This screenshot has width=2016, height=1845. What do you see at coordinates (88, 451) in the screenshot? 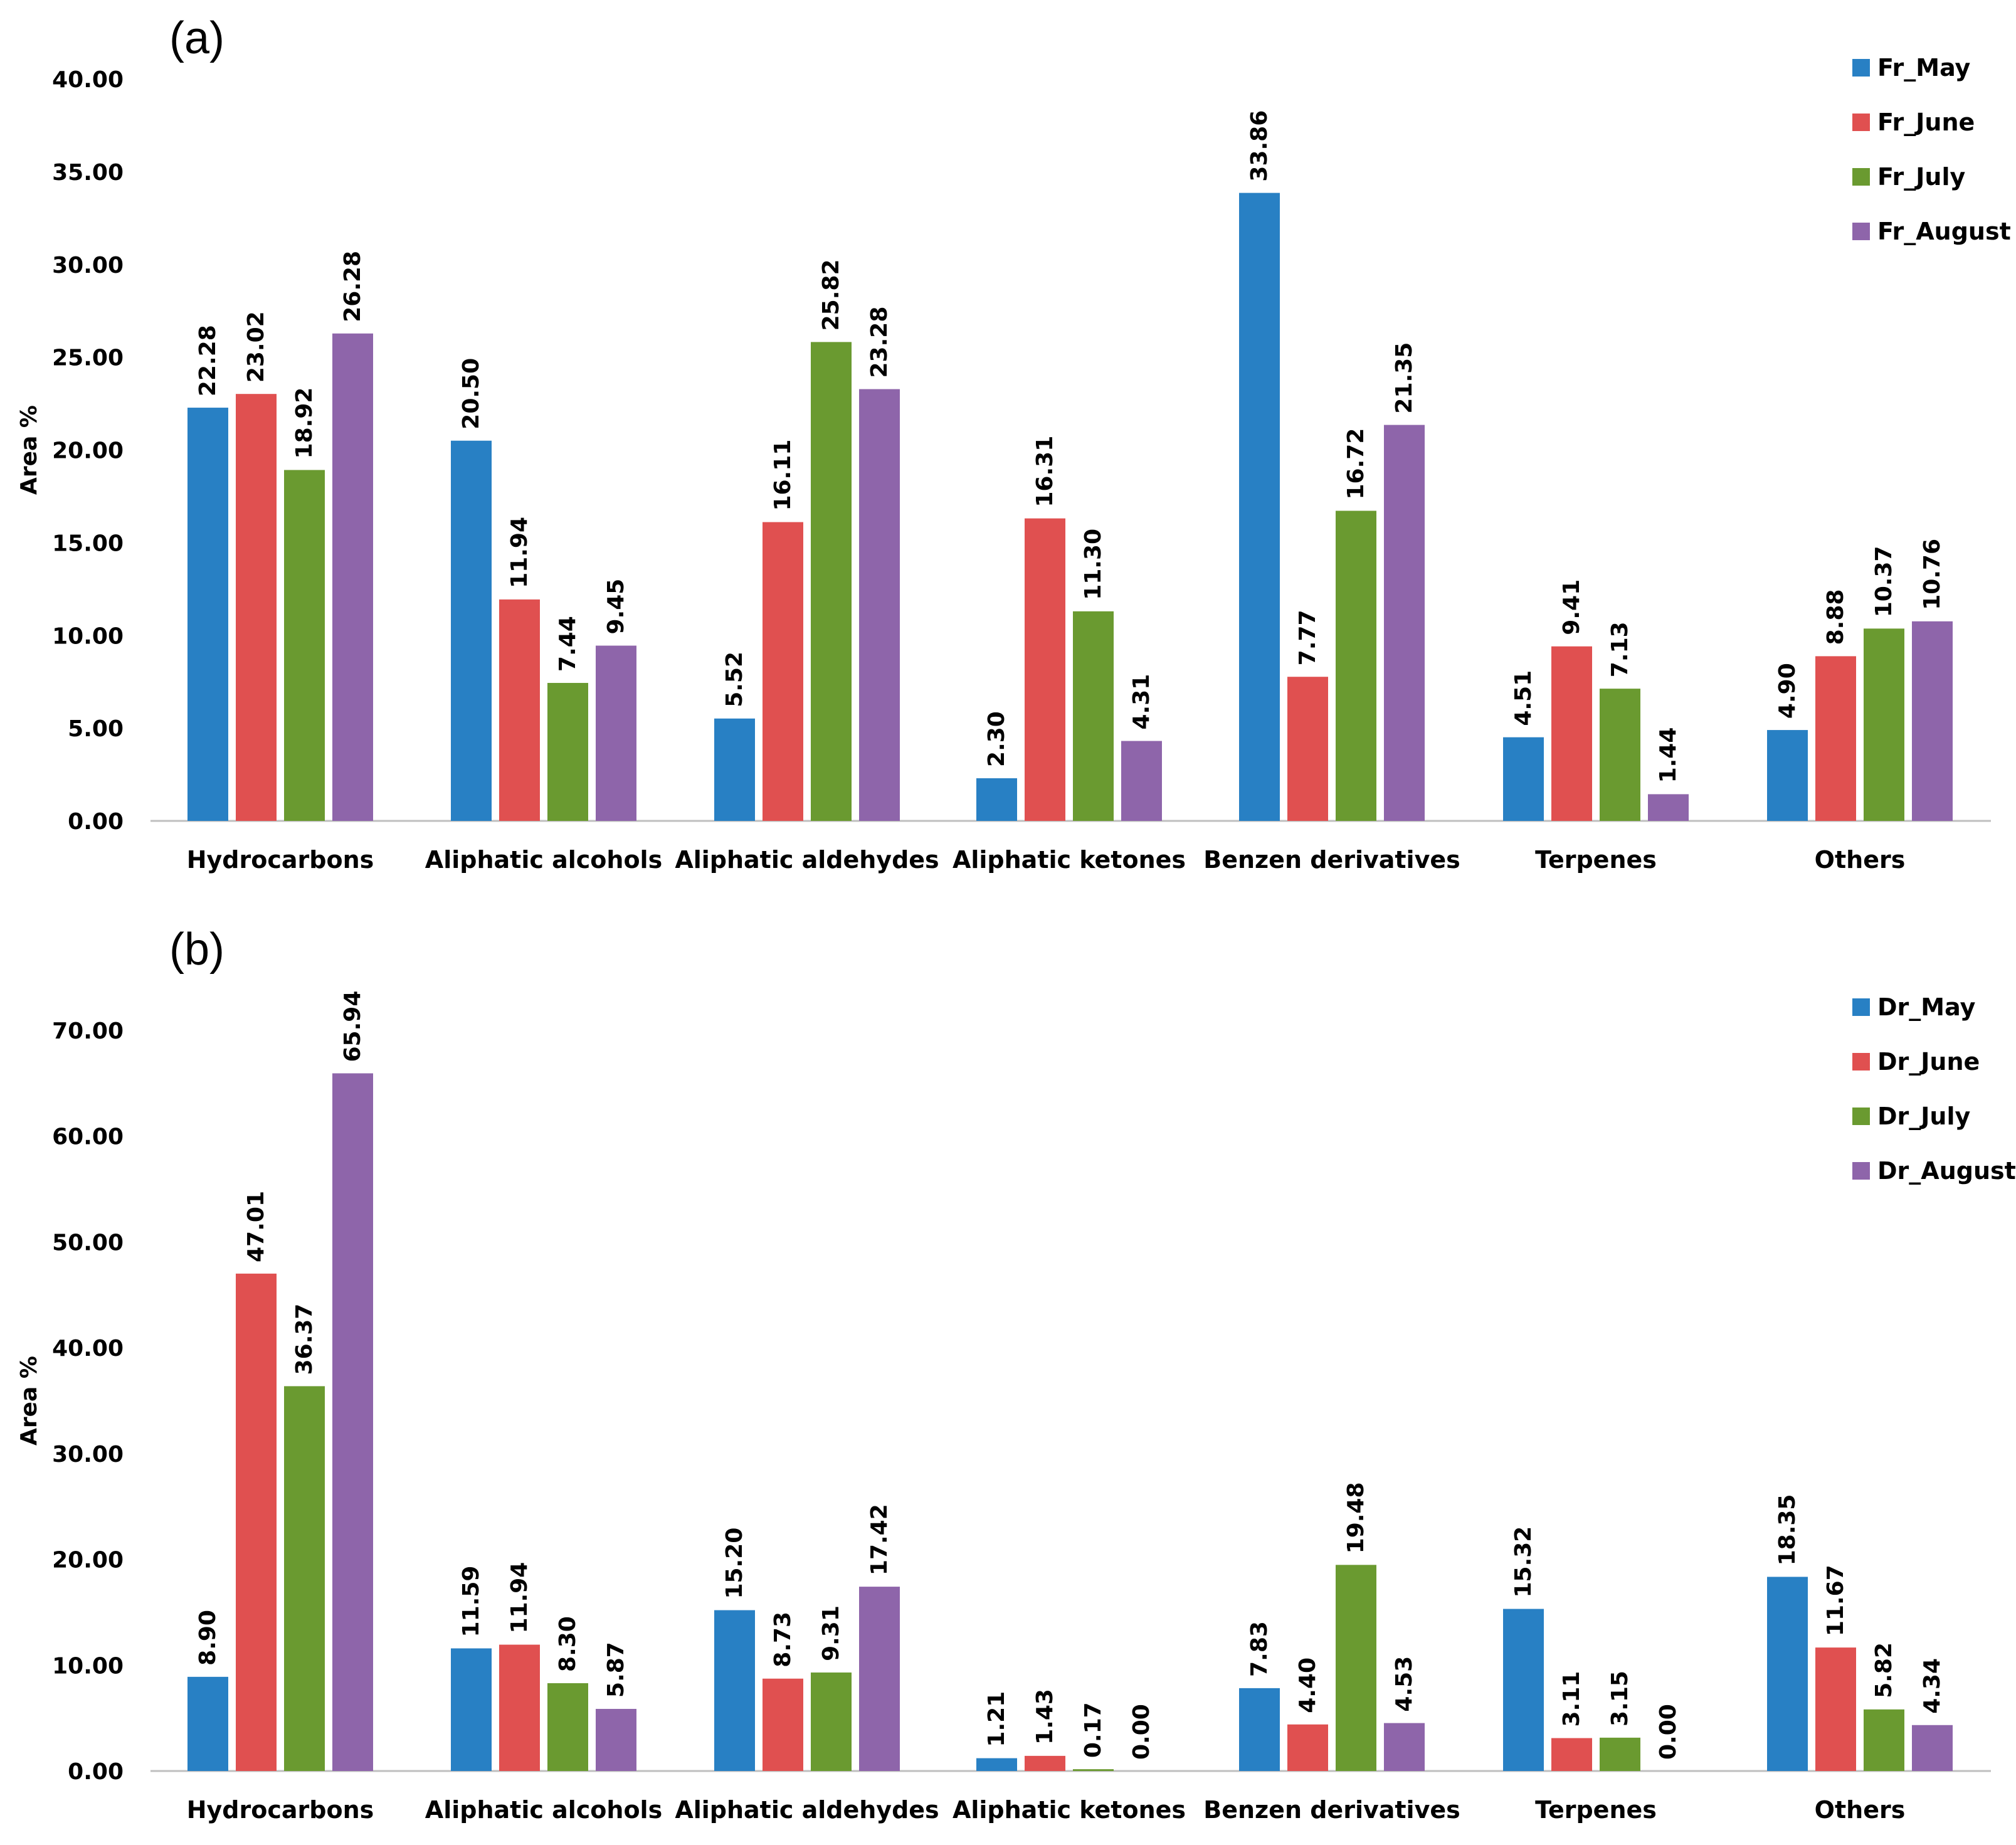
I see `y-tick-label: 20.00` at bounding box center [88, 451].